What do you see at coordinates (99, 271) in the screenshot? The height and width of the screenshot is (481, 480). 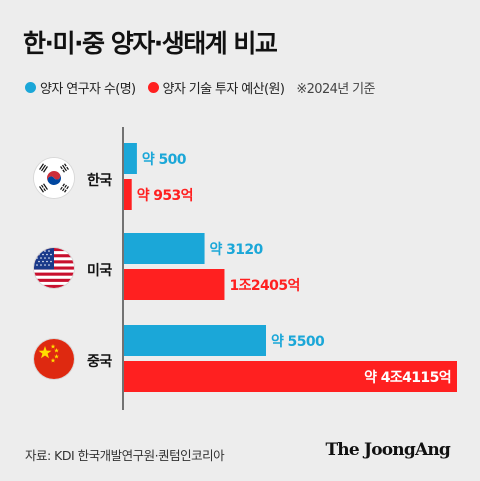 I see `category-label-usa: 미국` at bounding box center [99, 271].